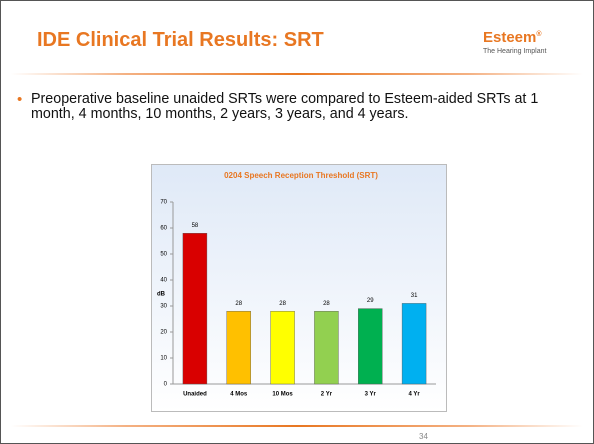 The height and width of the screenshot is (444, 594). Describe the element at coordinates (163, 203) in the screenshot. I see `y-tick-label: 70` at that location.